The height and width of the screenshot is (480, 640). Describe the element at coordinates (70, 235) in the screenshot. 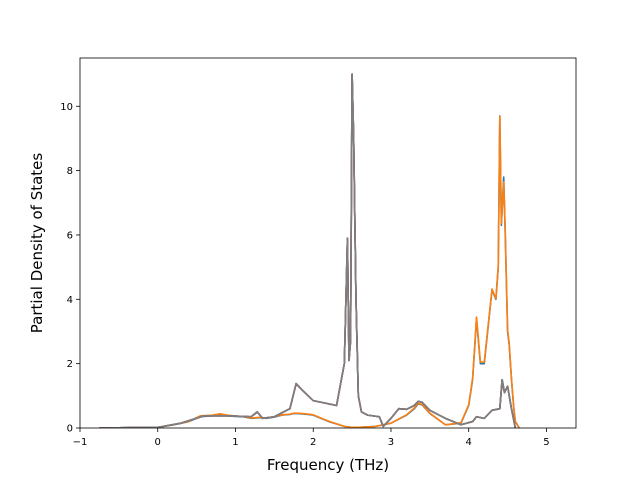

I see `y-tick-label: 6` at that location.